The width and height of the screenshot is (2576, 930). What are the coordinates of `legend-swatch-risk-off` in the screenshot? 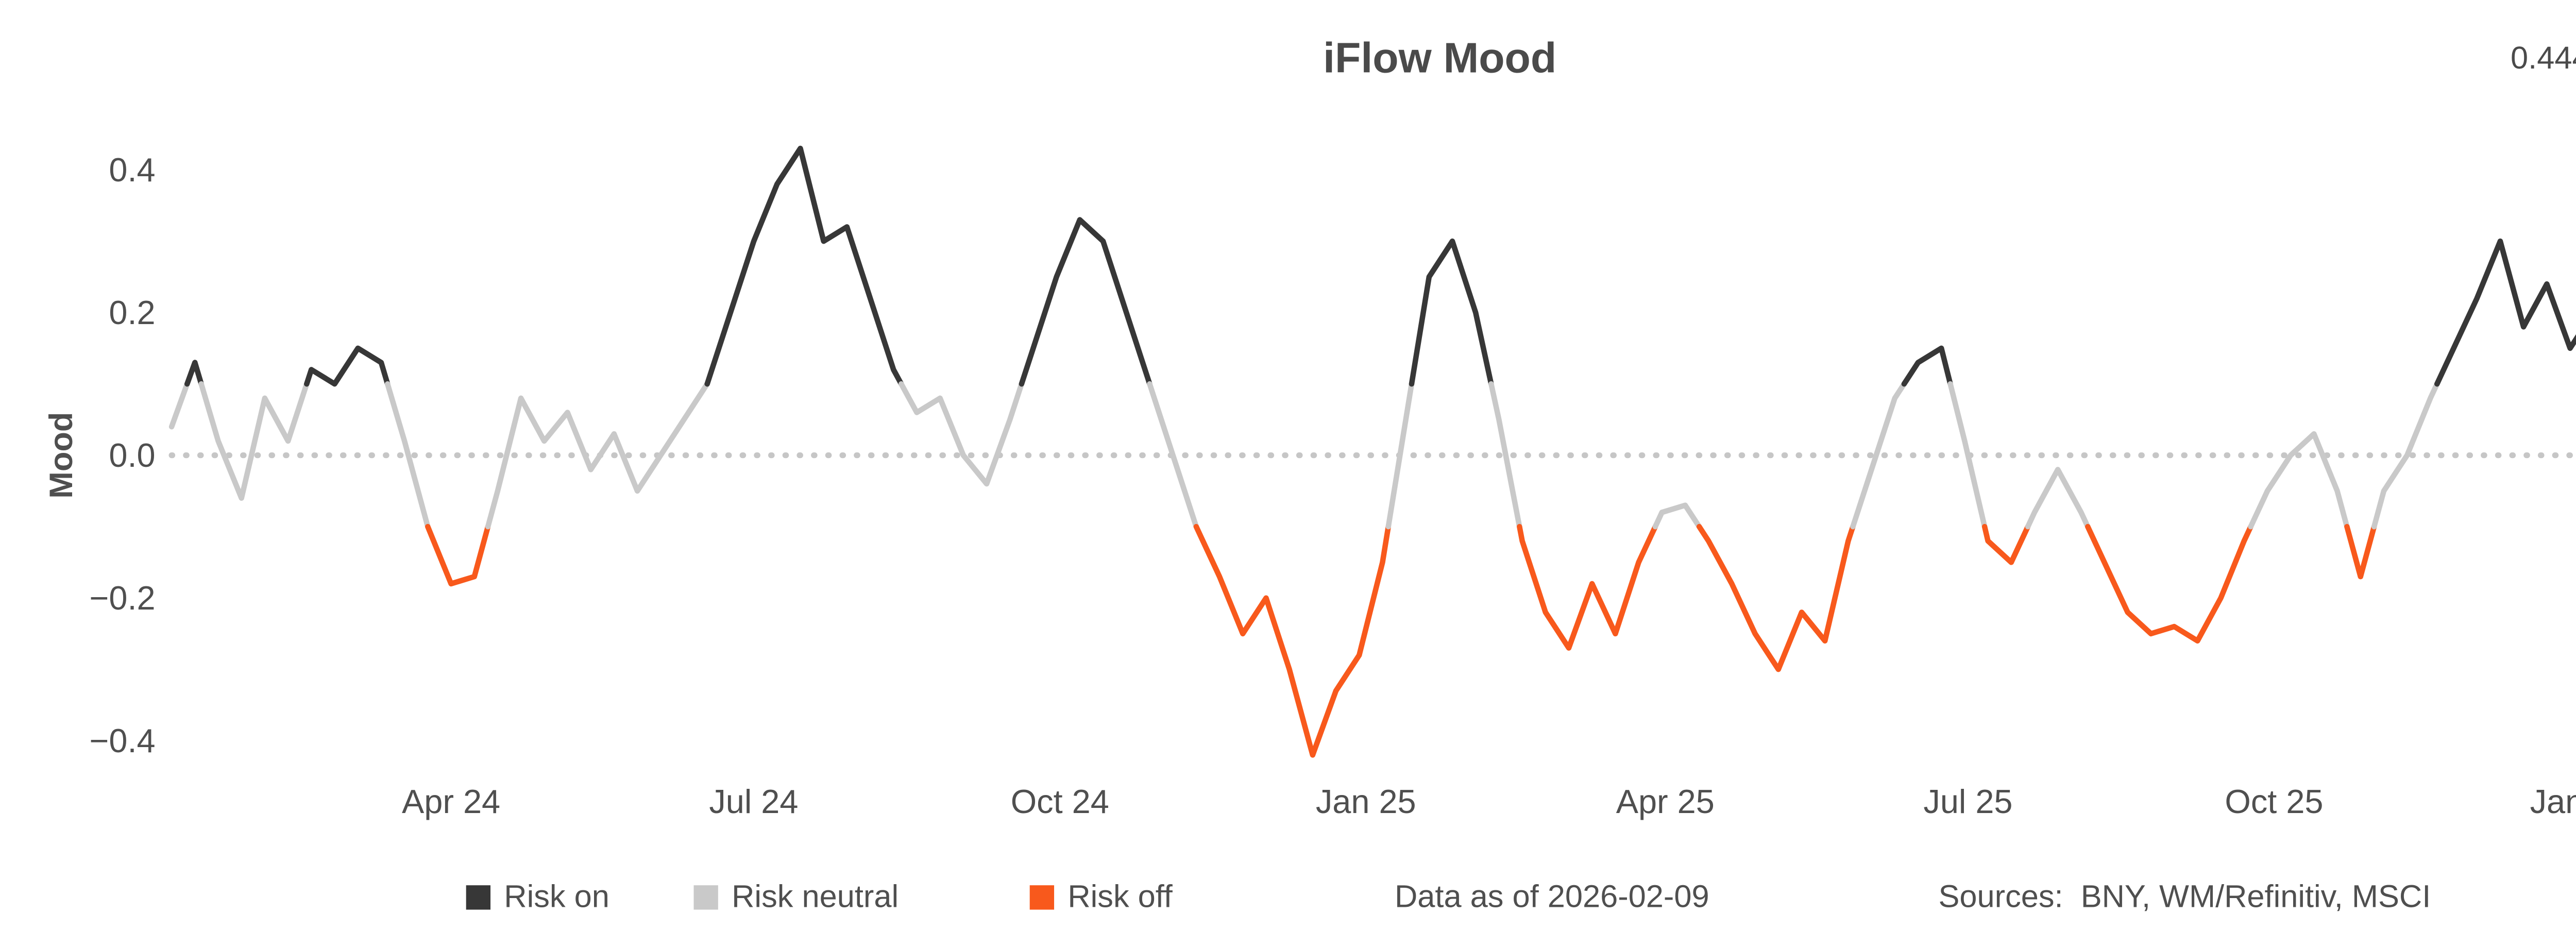 It's located at (1042, 897).